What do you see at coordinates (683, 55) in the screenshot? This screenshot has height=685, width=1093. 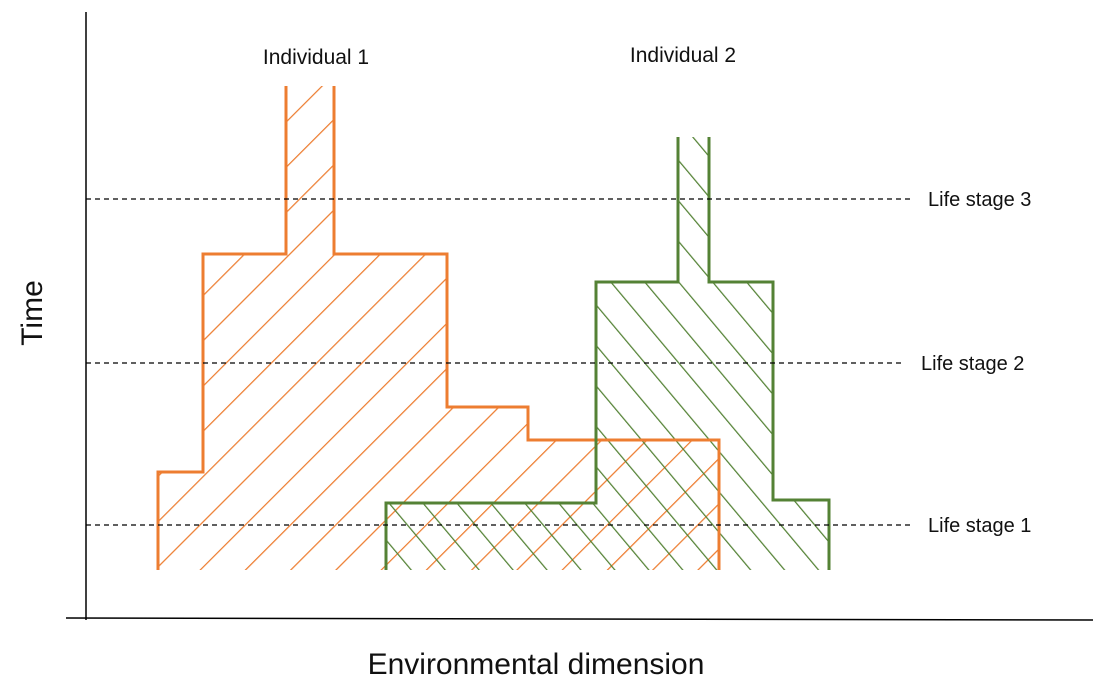 I see `individual-2-label: Individual 2` at bounding box center [683, 55].